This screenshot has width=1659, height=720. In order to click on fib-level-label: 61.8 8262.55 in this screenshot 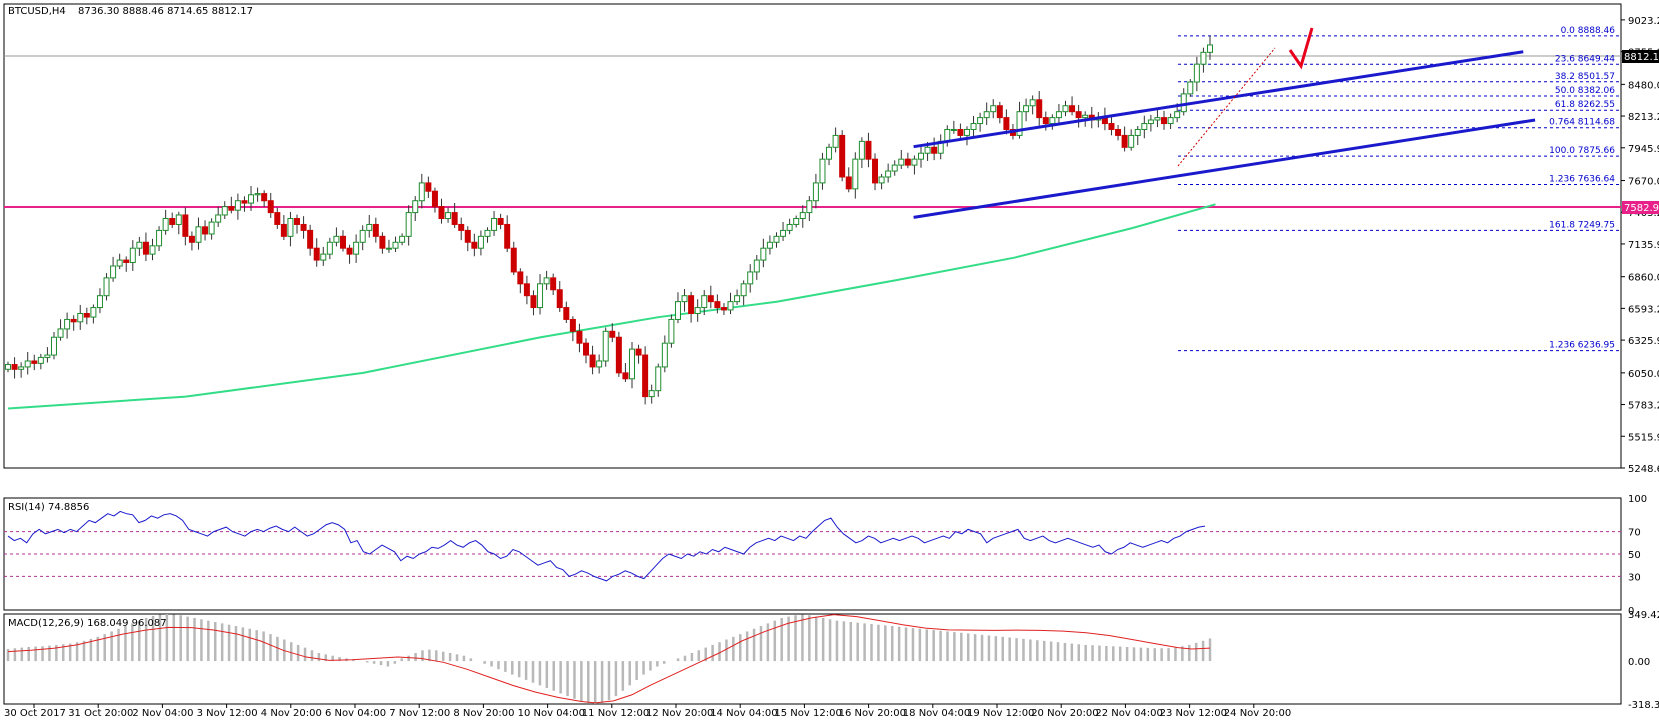, I will do `click(1585, 105)`.